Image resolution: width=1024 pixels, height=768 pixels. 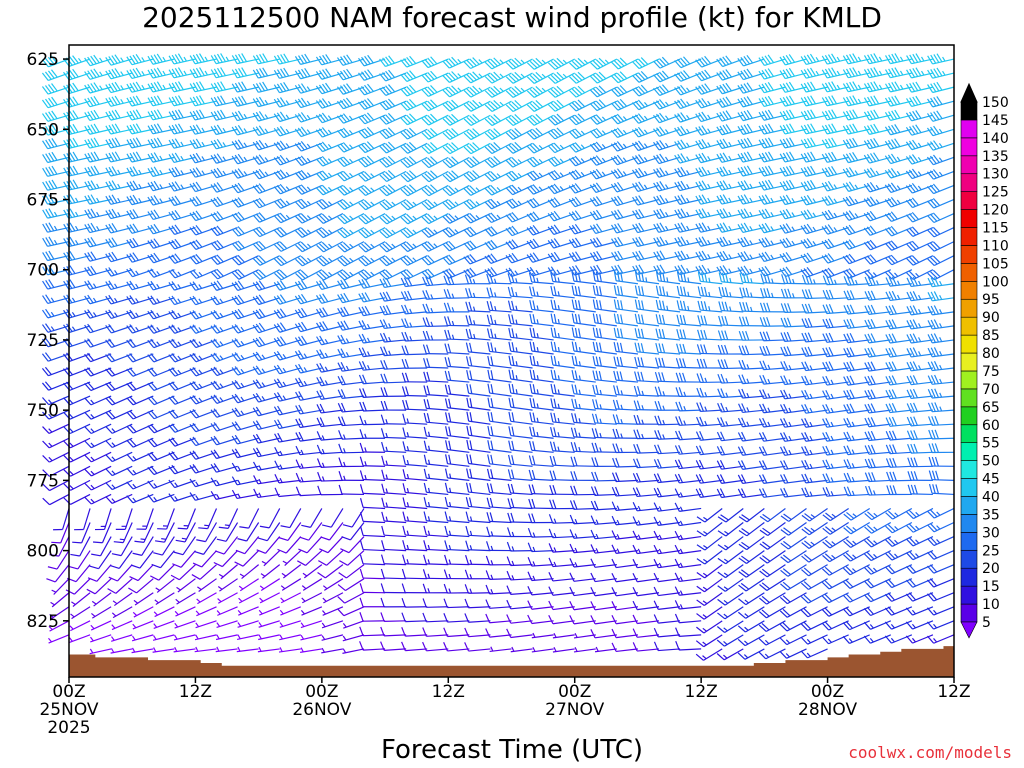 I want to click on x-tick-label: 26NOV, so click(x=321, y=710).